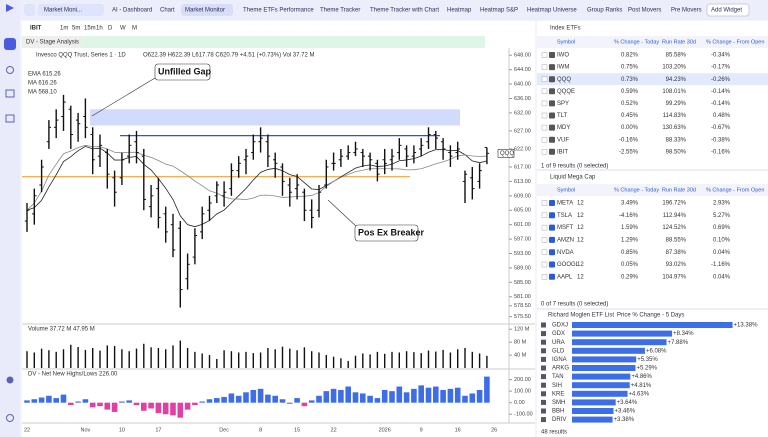 This screenshot has width=768, height=437. Describe the element at coordinates (90, 29) in the screenshot. I see `timeframe: 15m` at that location.